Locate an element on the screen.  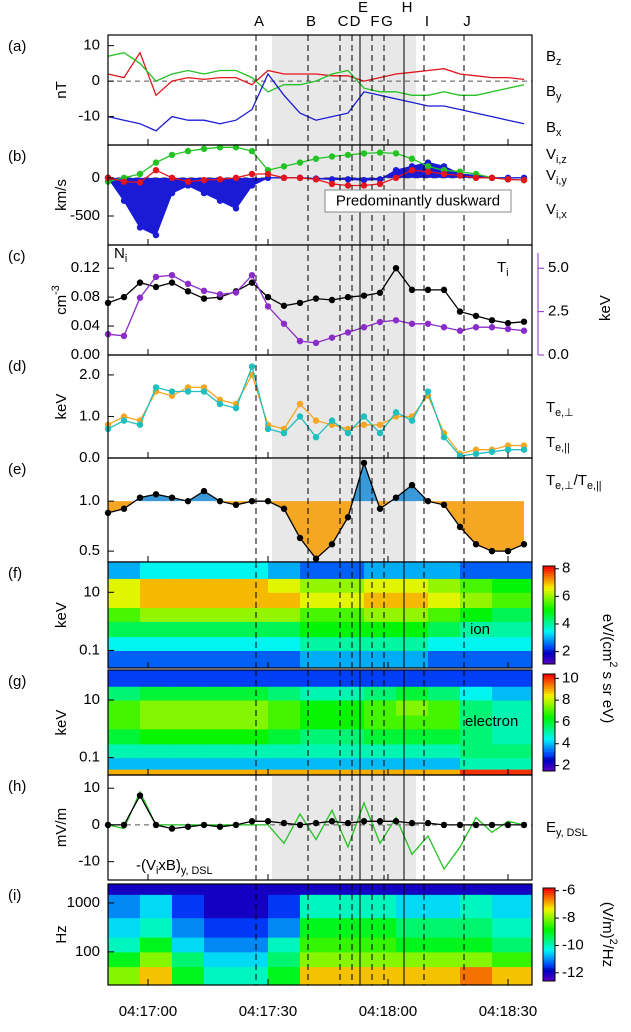
y-tick-label: 0.5 is located at coordinates (89, 550).